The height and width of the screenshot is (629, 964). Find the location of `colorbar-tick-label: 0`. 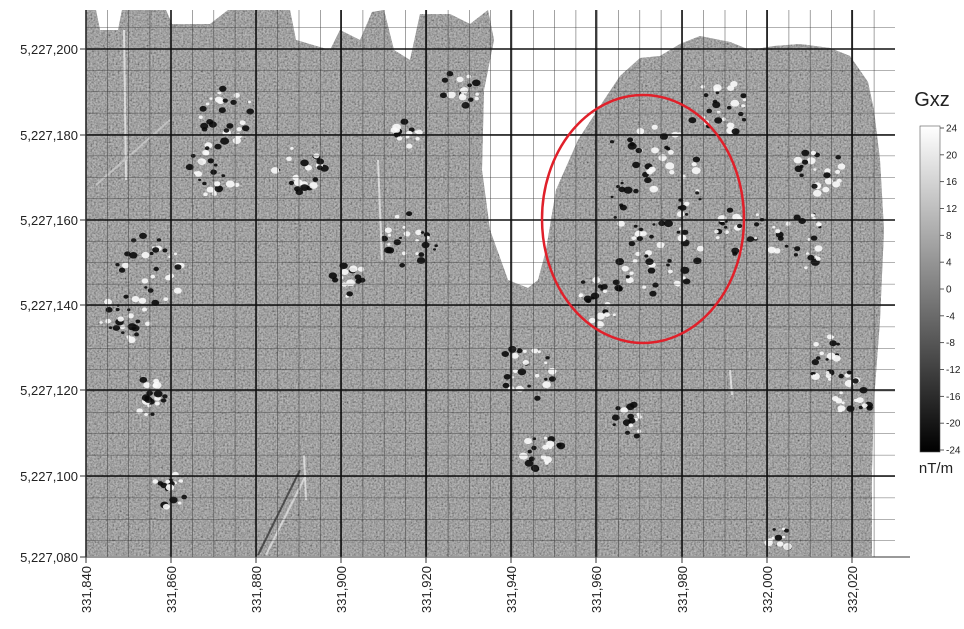

colorbar-tick-label: 0 is located at coordinates (949, 290).